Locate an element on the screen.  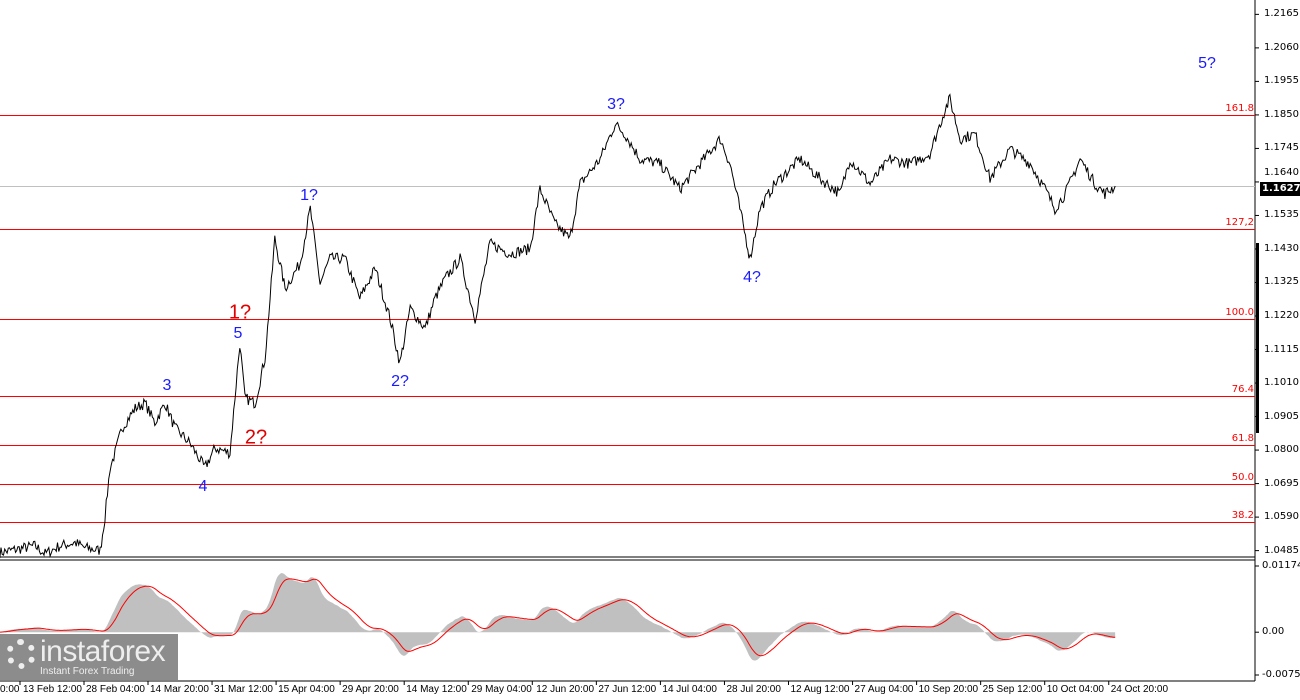
price-tick-label: 1.1325 is located at coordinates (1281, 282).